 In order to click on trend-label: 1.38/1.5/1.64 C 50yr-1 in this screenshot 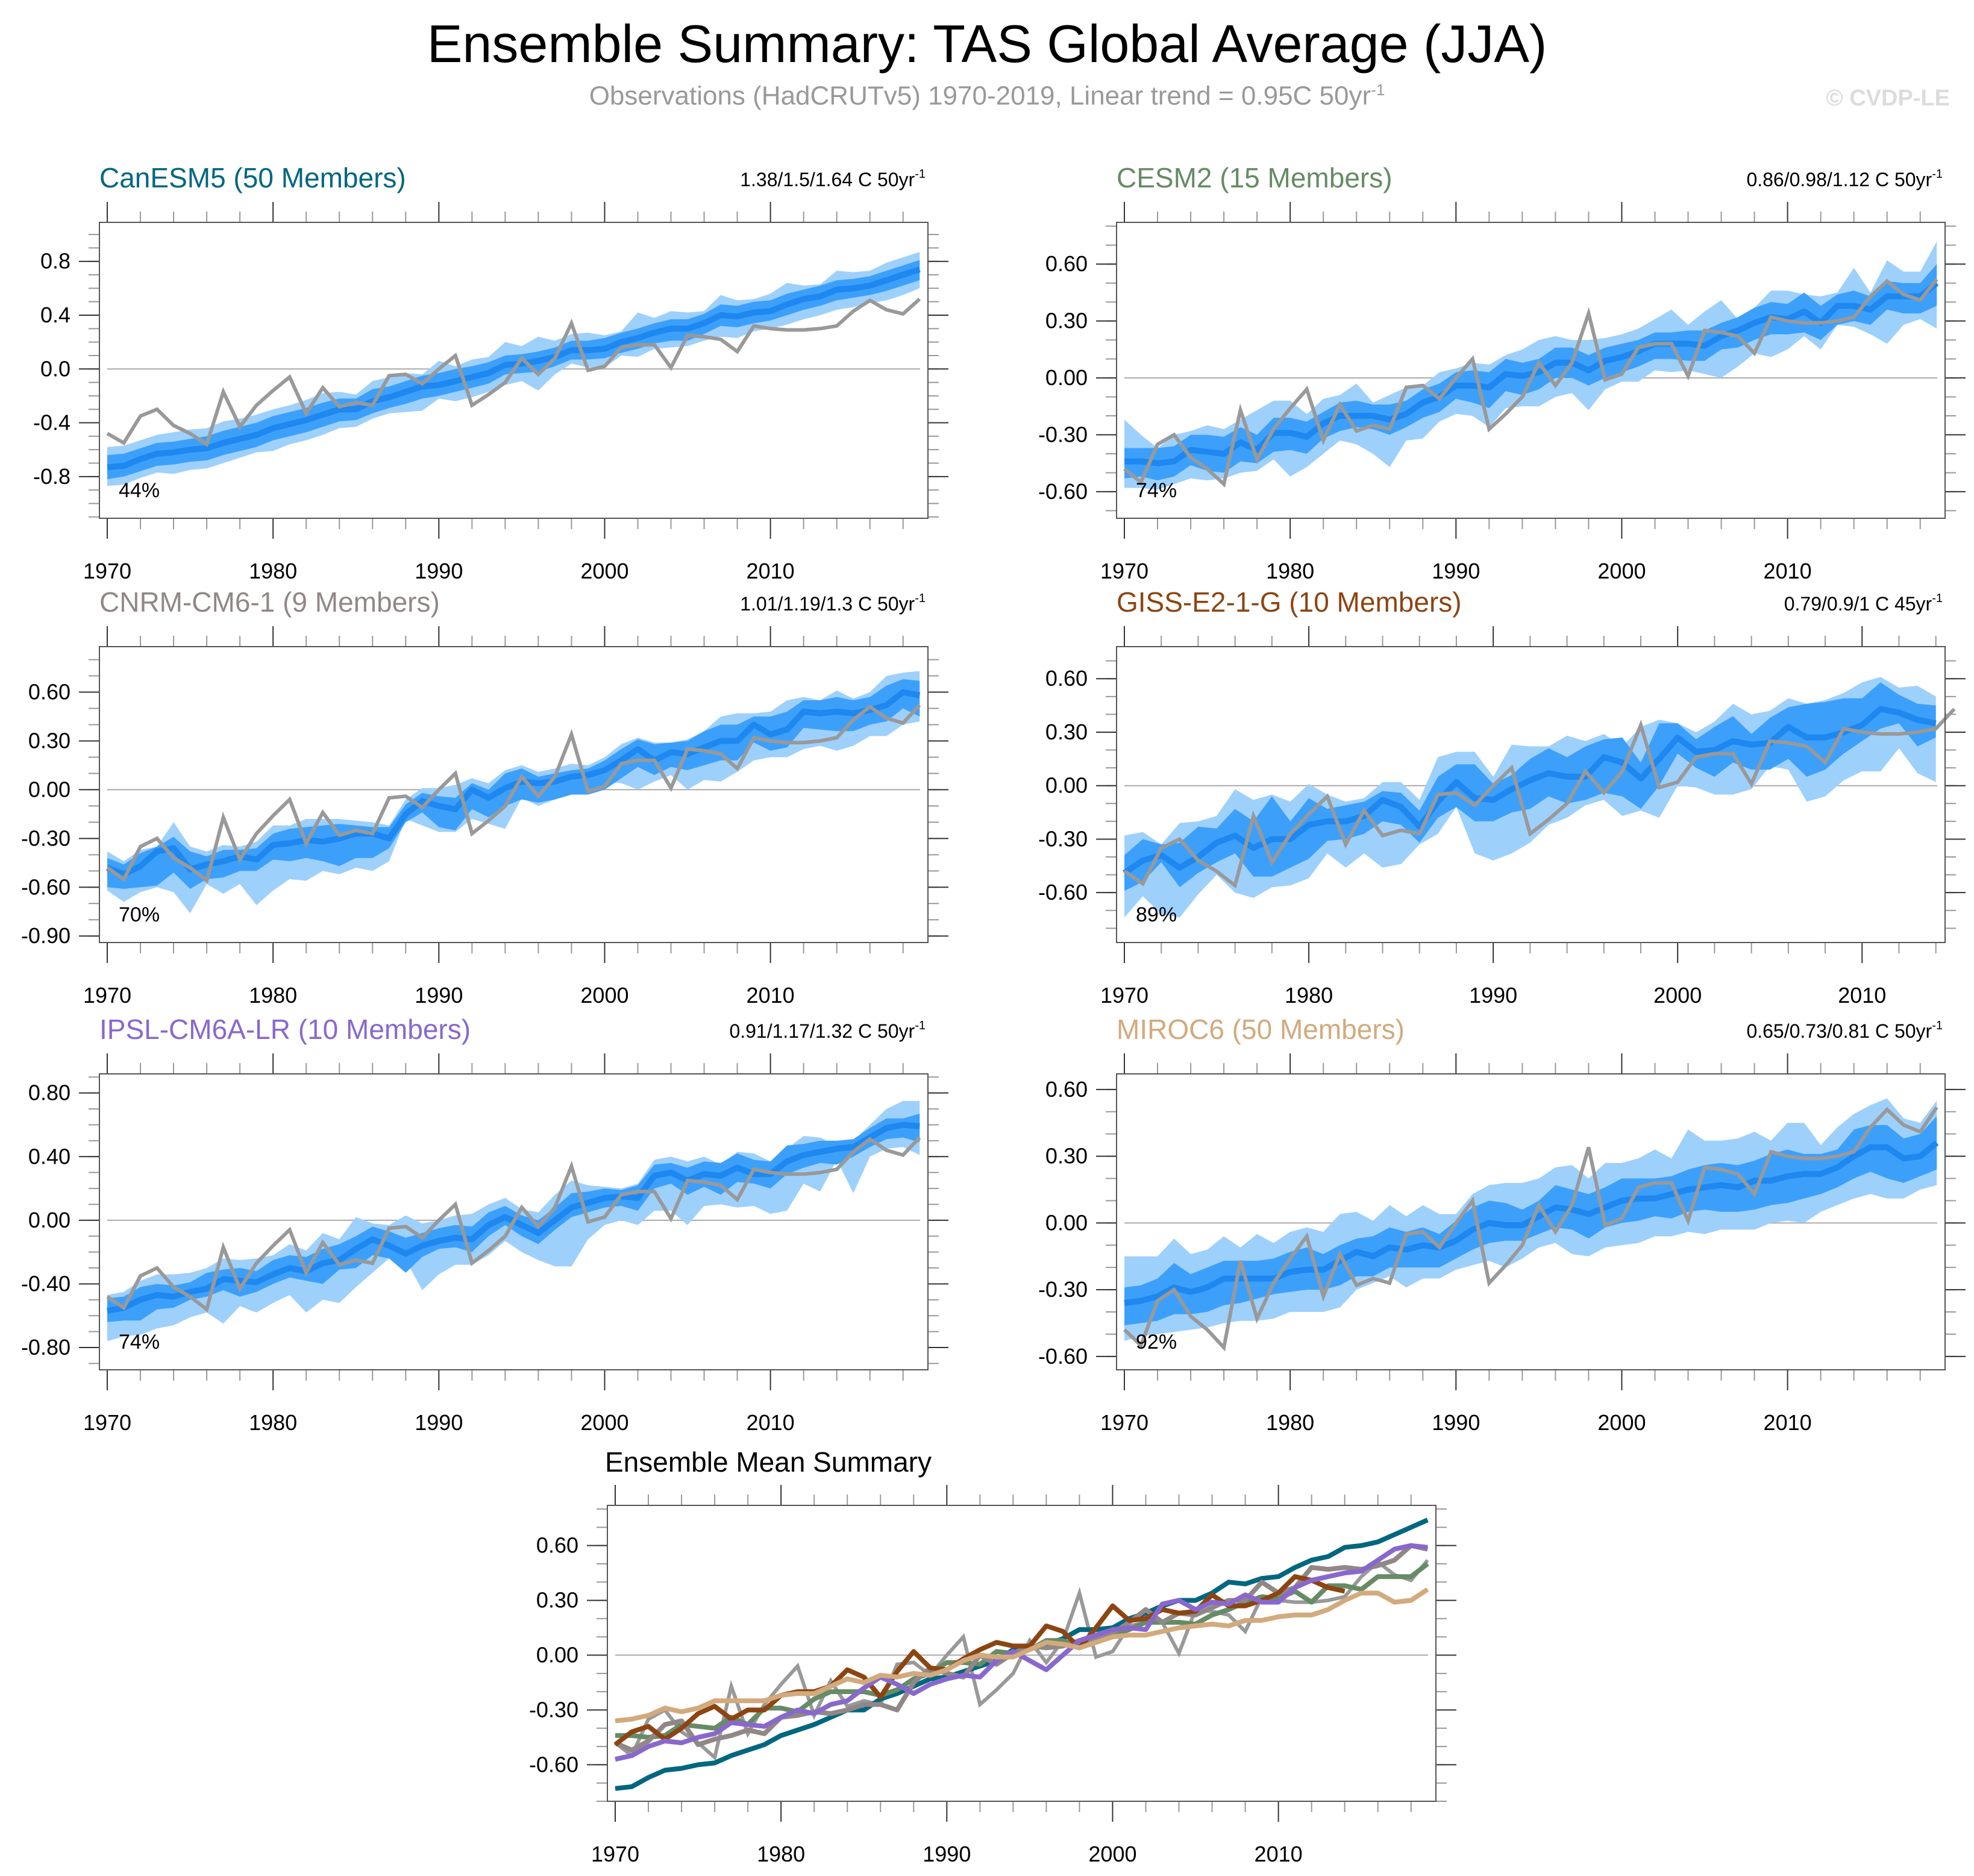, I will do `click(833, 179)`.